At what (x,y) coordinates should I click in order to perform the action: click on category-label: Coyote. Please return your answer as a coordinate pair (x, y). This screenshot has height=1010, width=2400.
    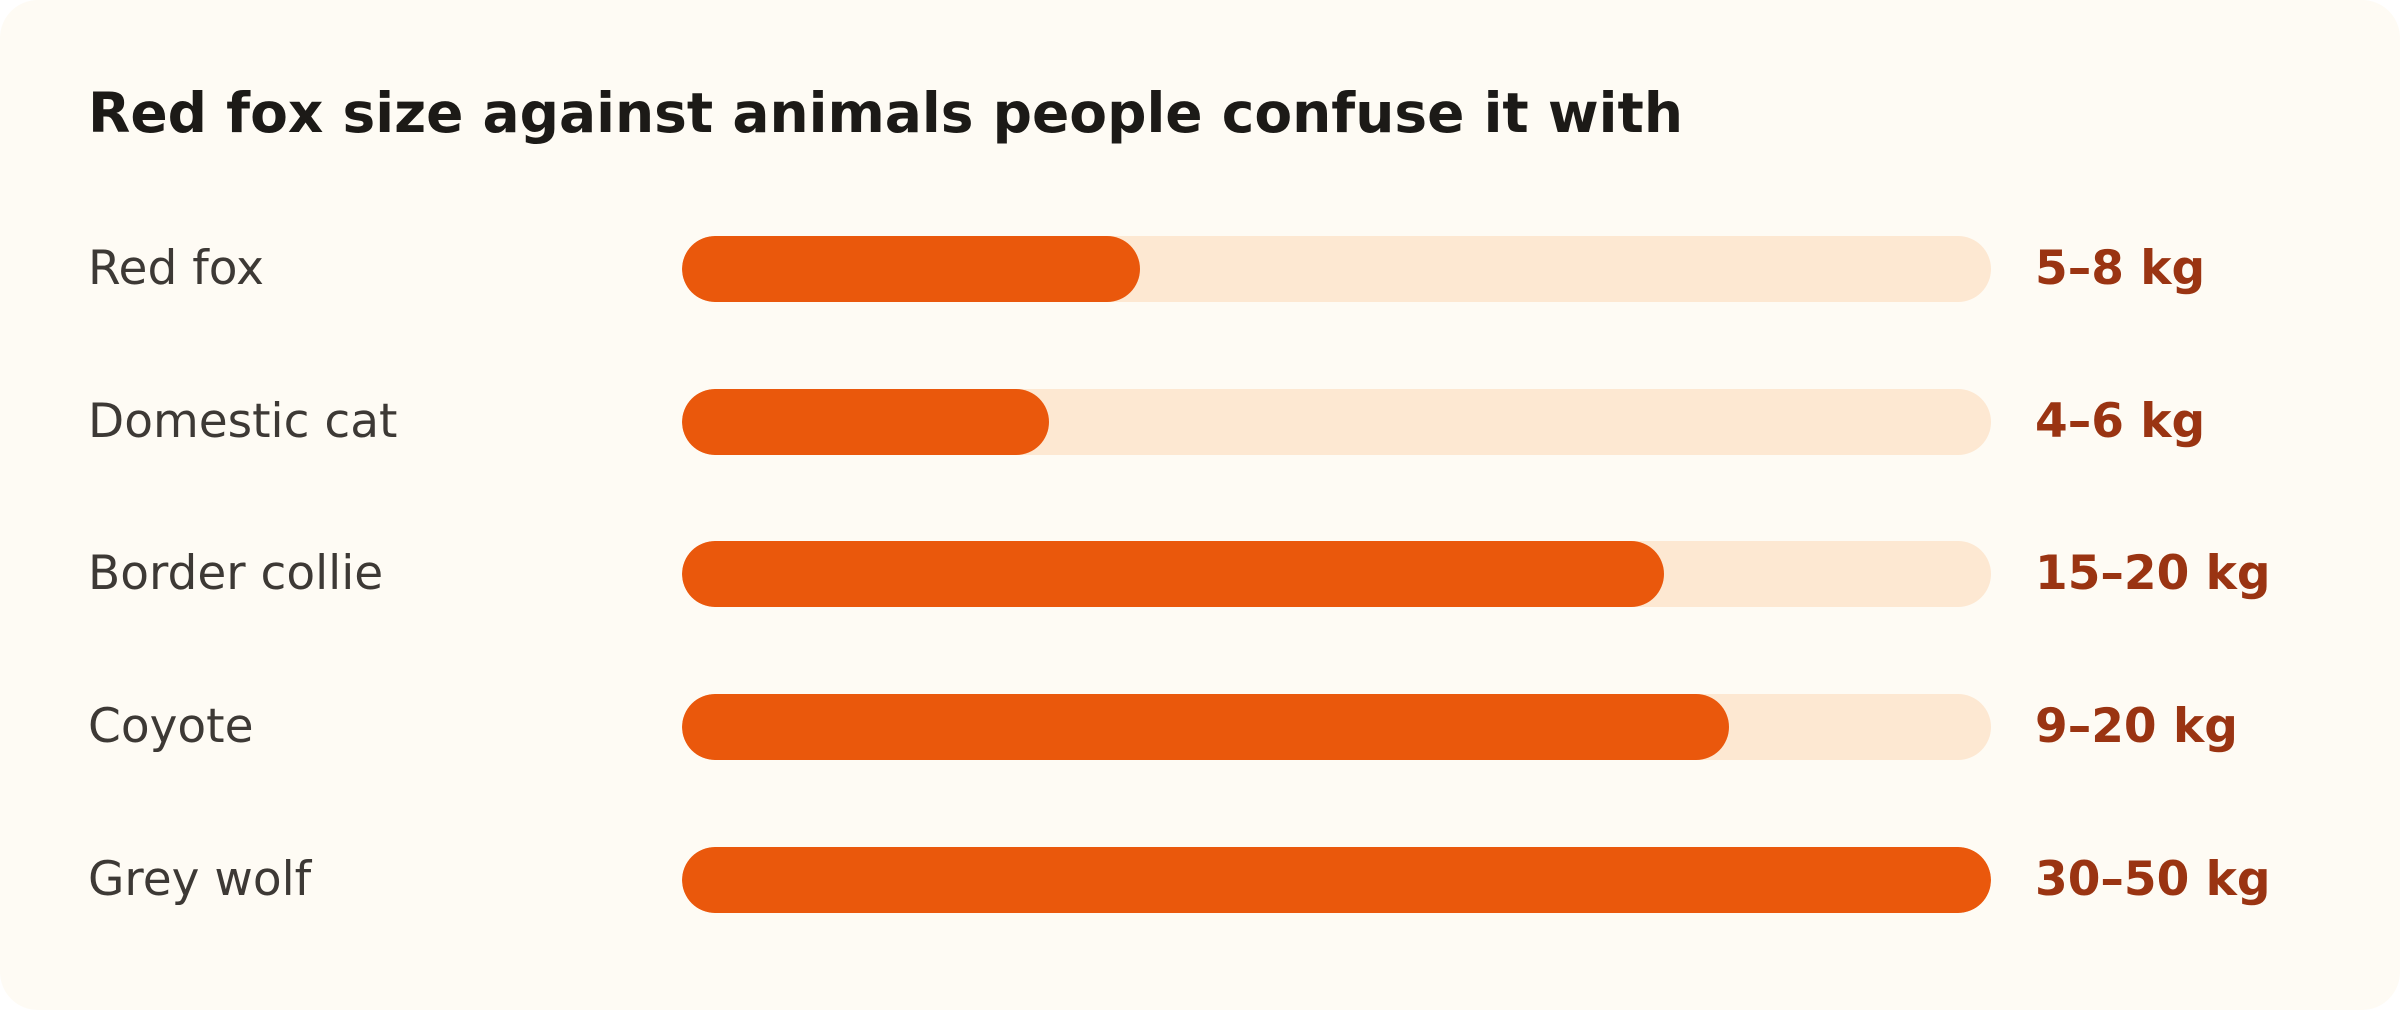
    Looking at the image, I should click on (171, 726).